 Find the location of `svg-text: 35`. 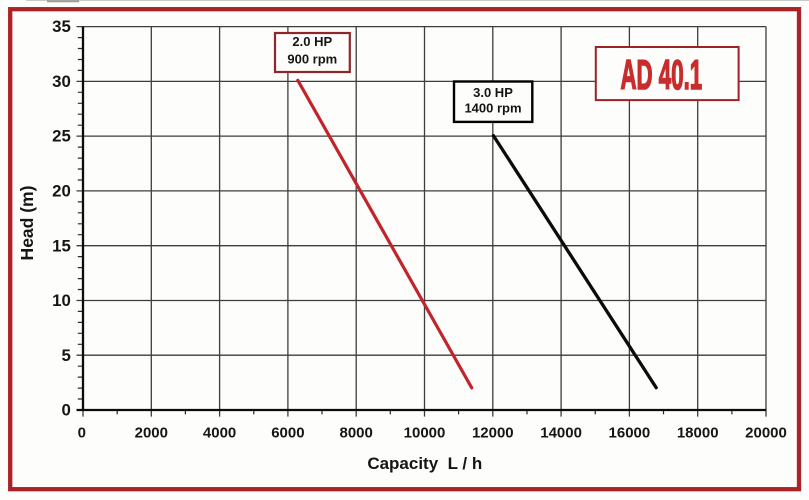

svg-text: 35 is located at coordinates (61, 26).